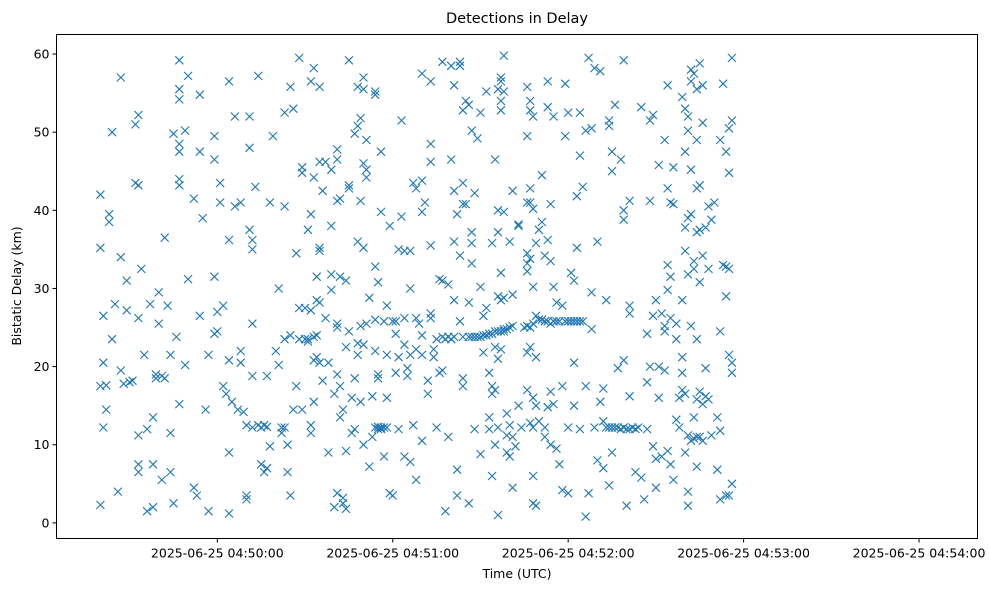 The width and height of the screenshot is (989, 594). Describe the element at coordinates (42, 210) in the screenshot. I see `y-tick-label: 40` at that location.